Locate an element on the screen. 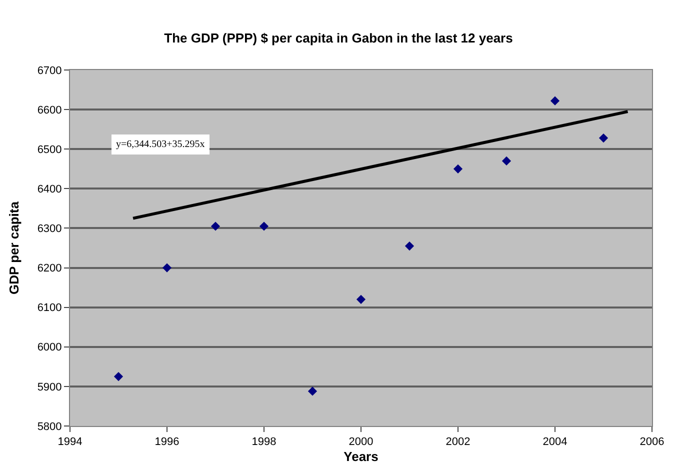 This screenshot has height=476, width=677. y-tick-label: 6600 is located at coordinates (49, 110).